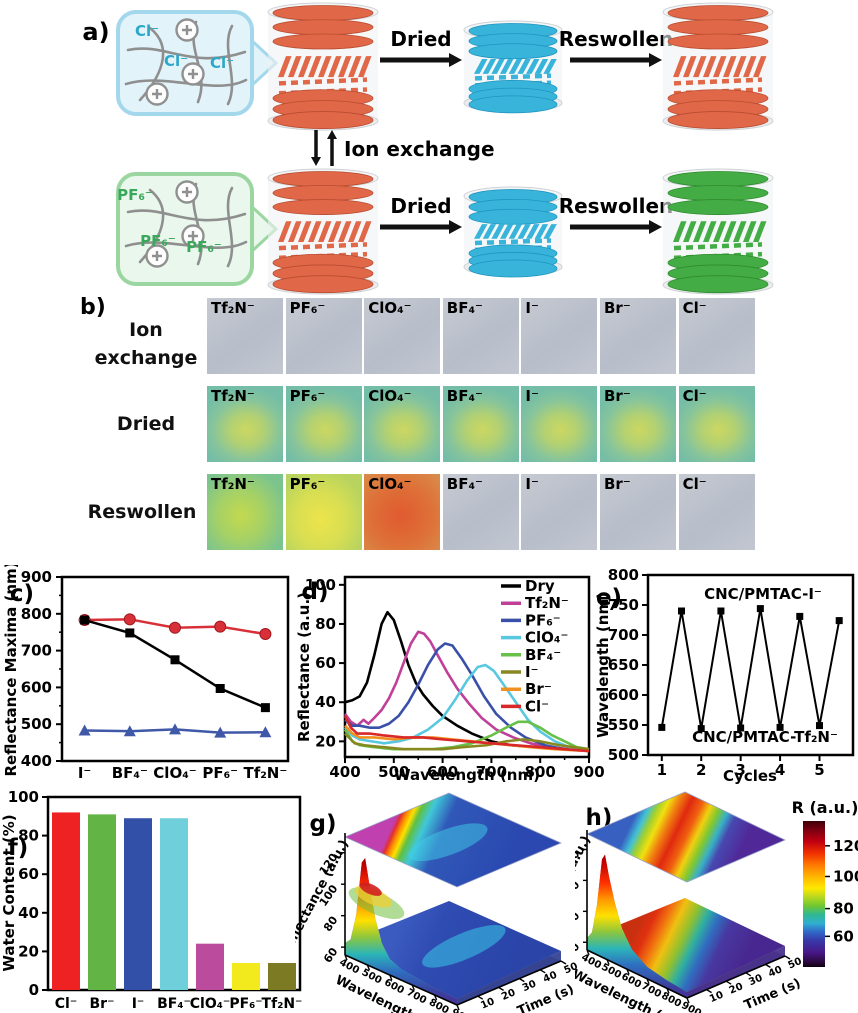  What do you see at coordinates (466, 734) in the screenshot?
I see `spectrum-Cl⁻` at bounding box center [466, 734].